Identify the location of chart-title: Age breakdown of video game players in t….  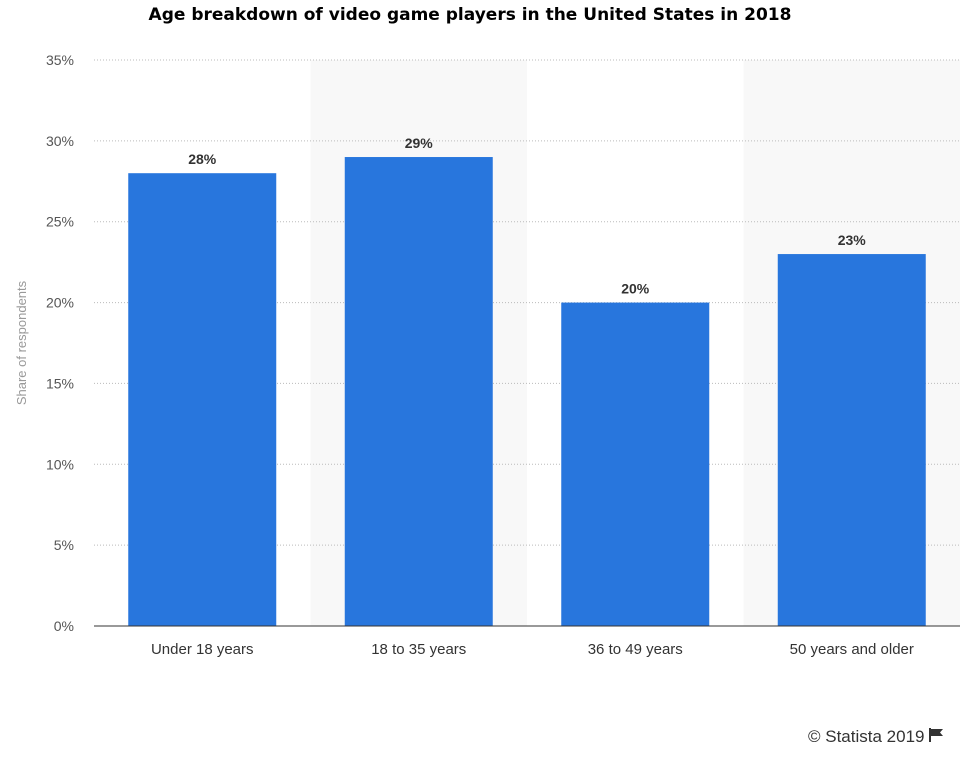
(470, 15).